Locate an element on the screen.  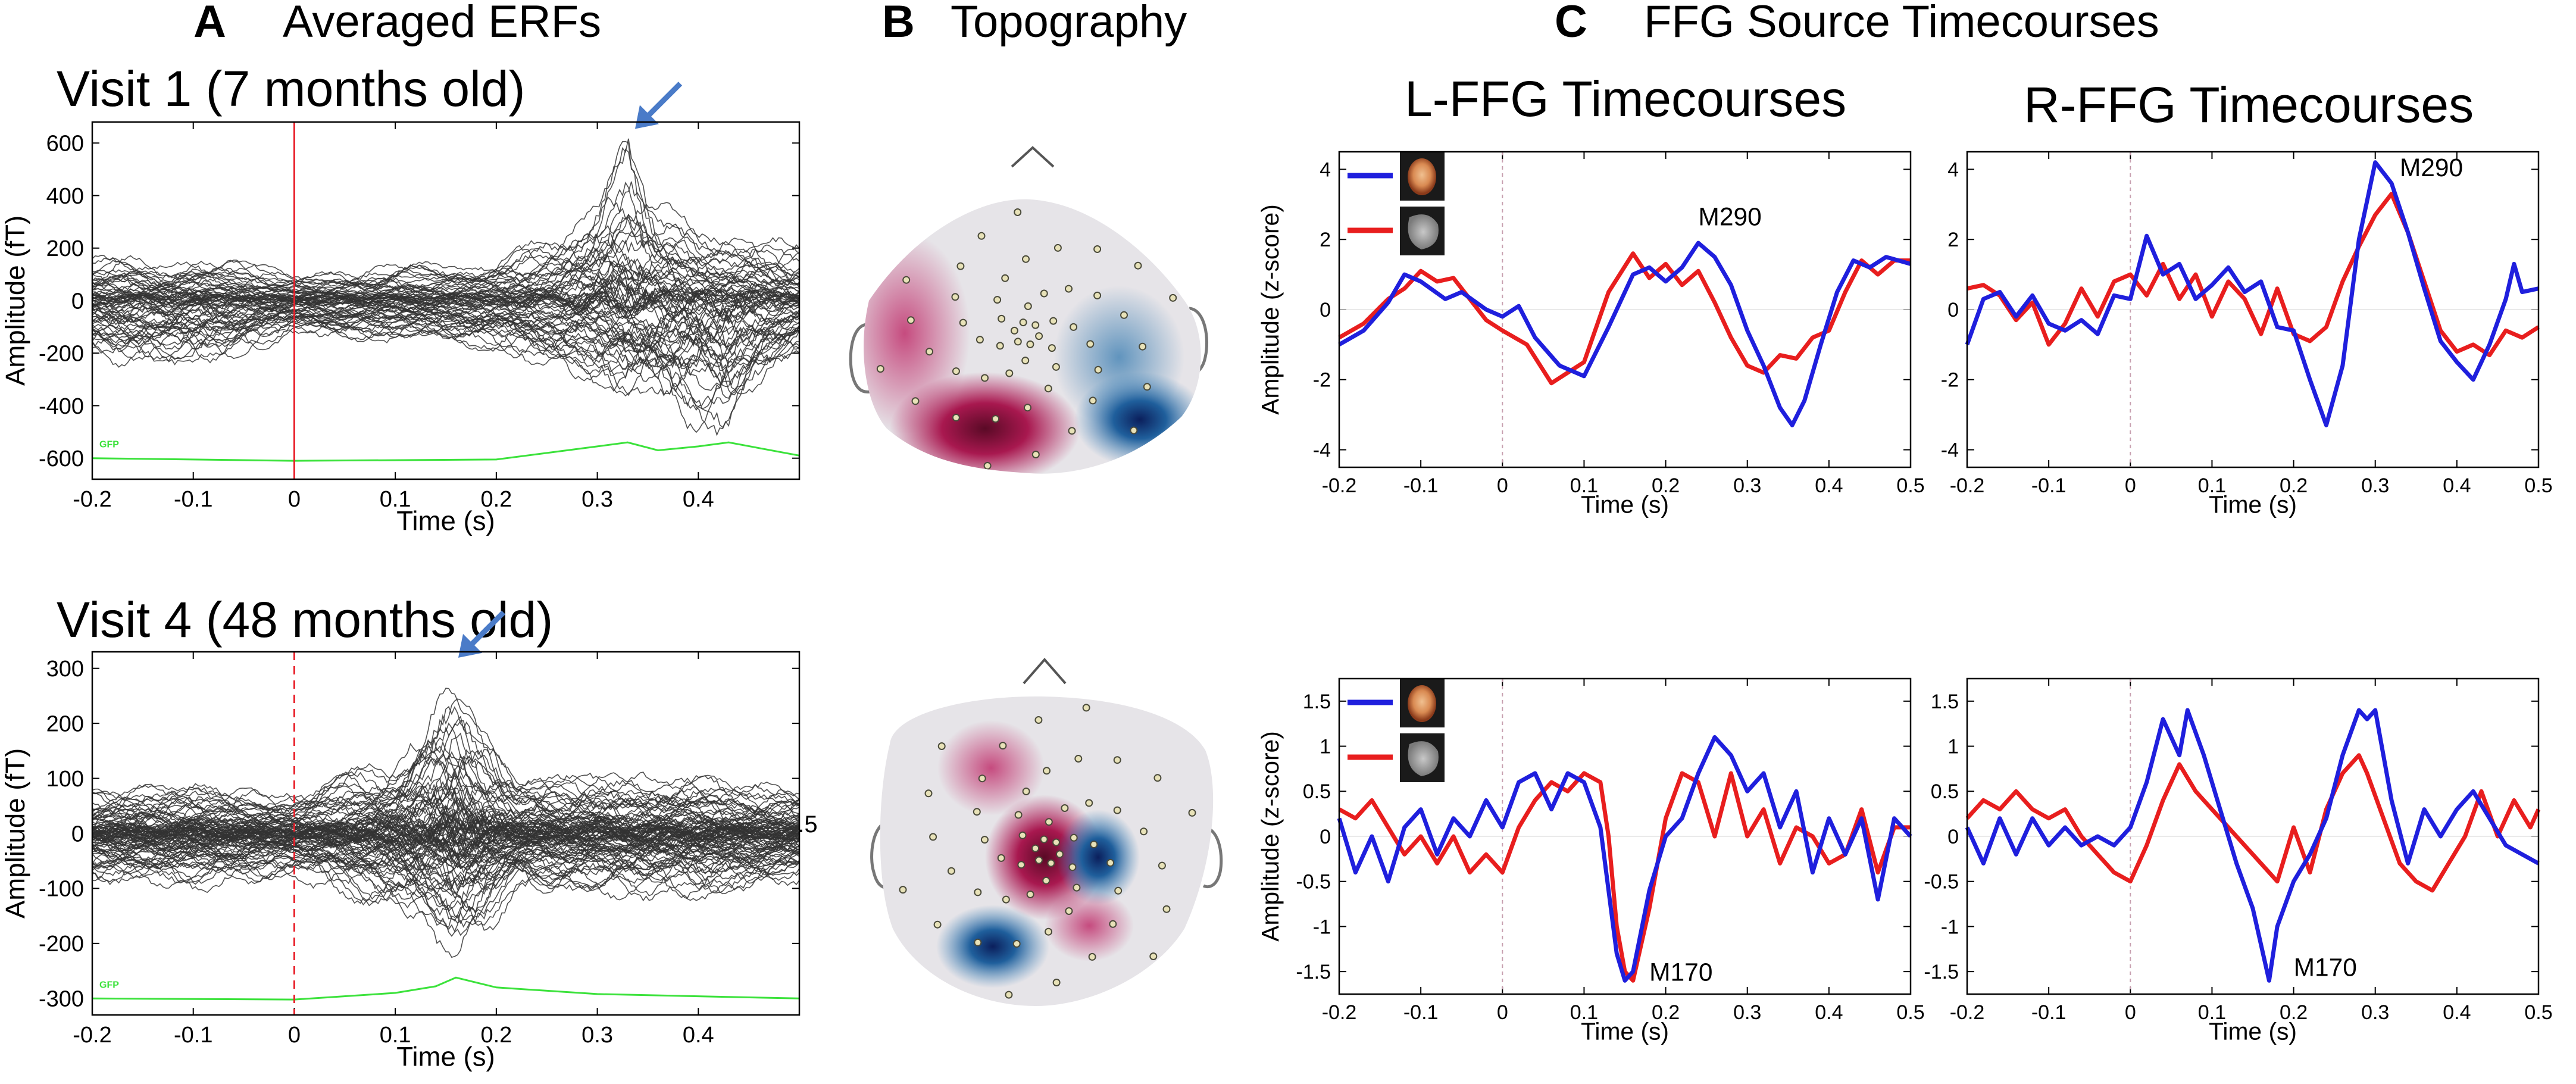
object-series-line is located at coordinates (2253, 823).